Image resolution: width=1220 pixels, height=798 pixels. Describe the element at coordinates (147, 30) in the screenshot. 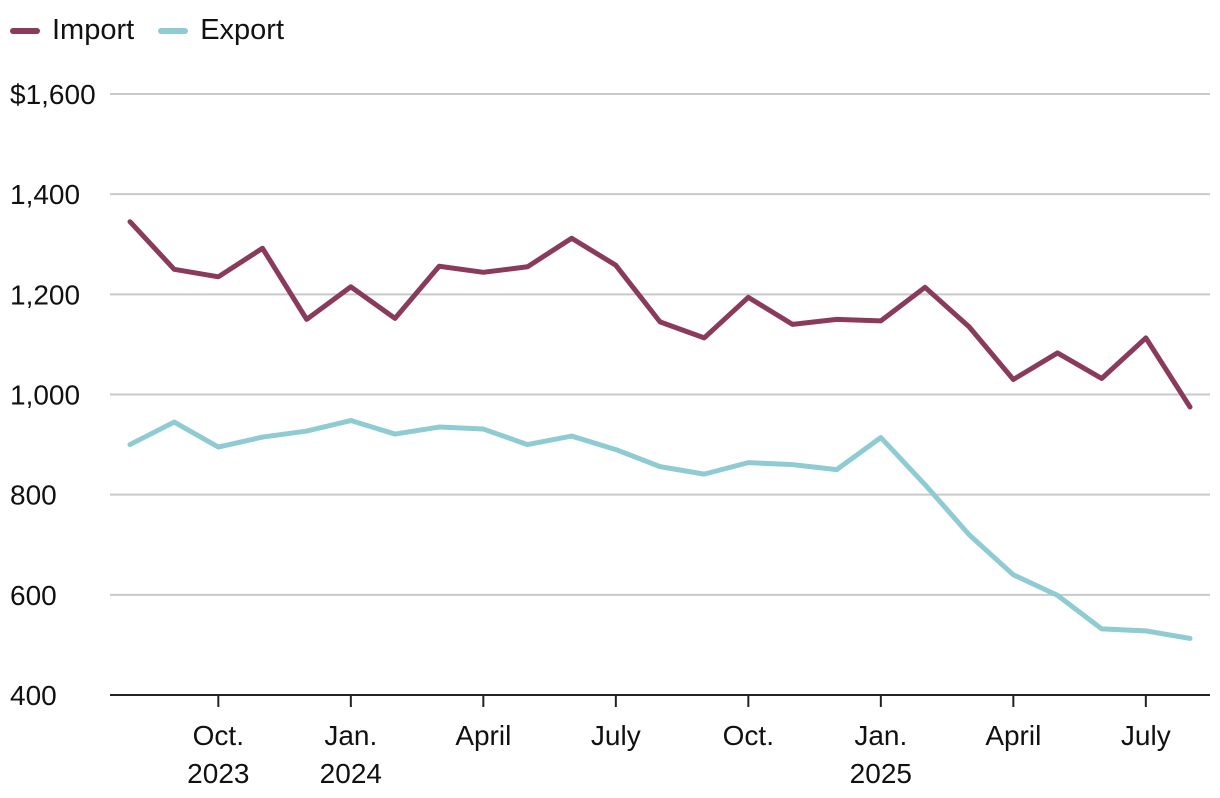

I see `legend: Import Export` at that location.